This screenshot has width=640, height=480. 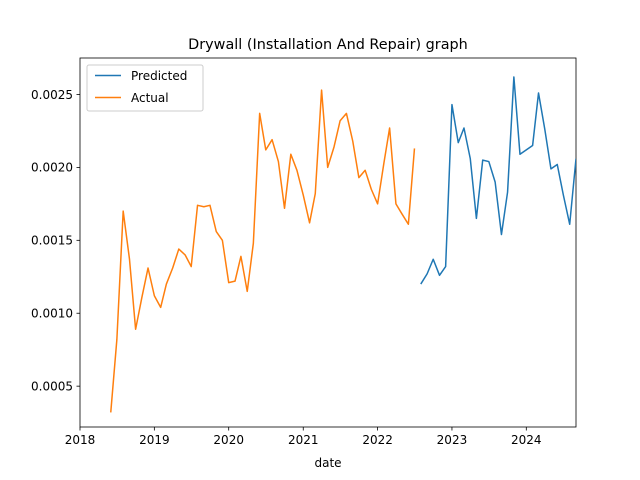 I want to click on y-axis: 0.0005 0.0010 0.0015 0.0020 0.0025, so click(x=55, y=240).